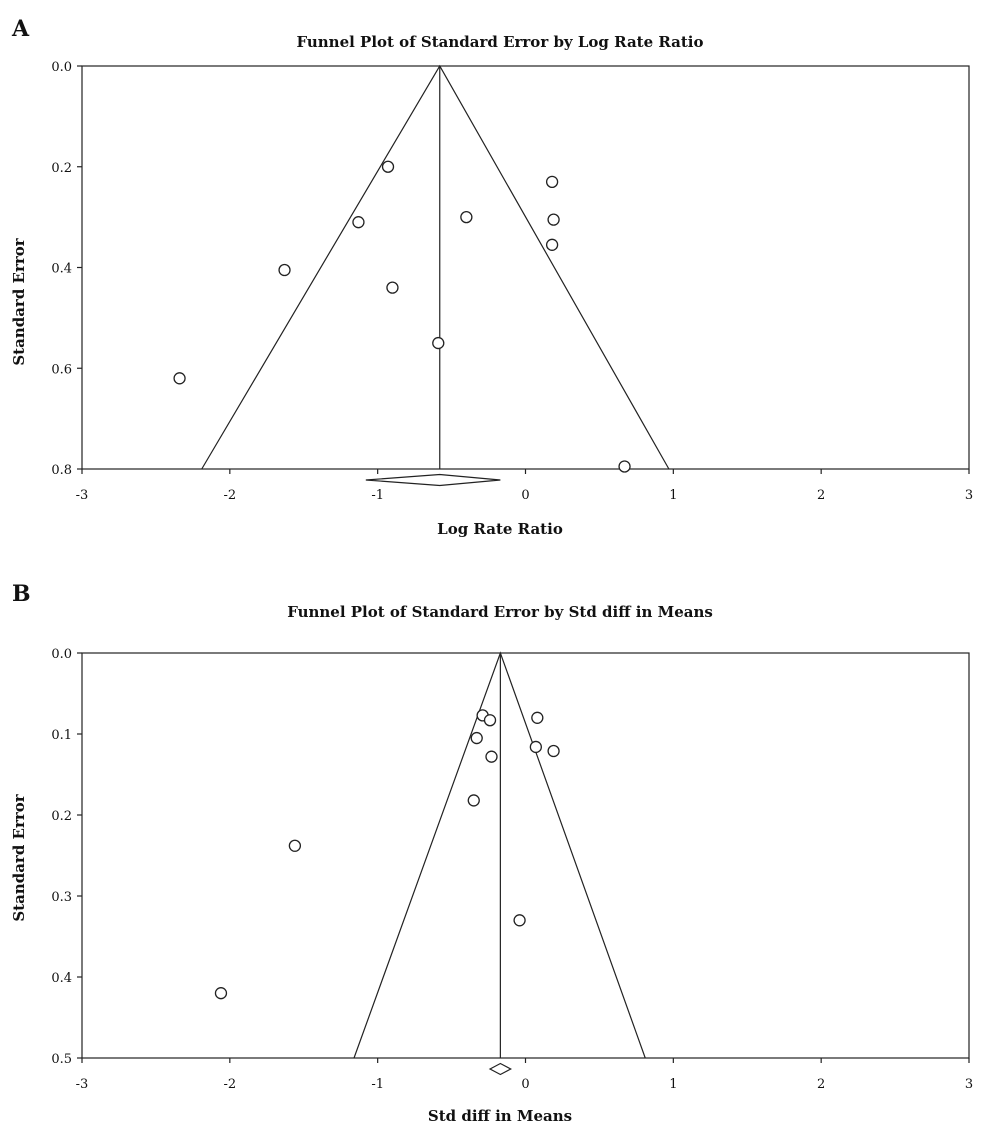  What do you see at coordinates (19, 301) in the screenshot?
I see `panel-a-y-axis-label: Standard Error` at bounding box center [19, 301].